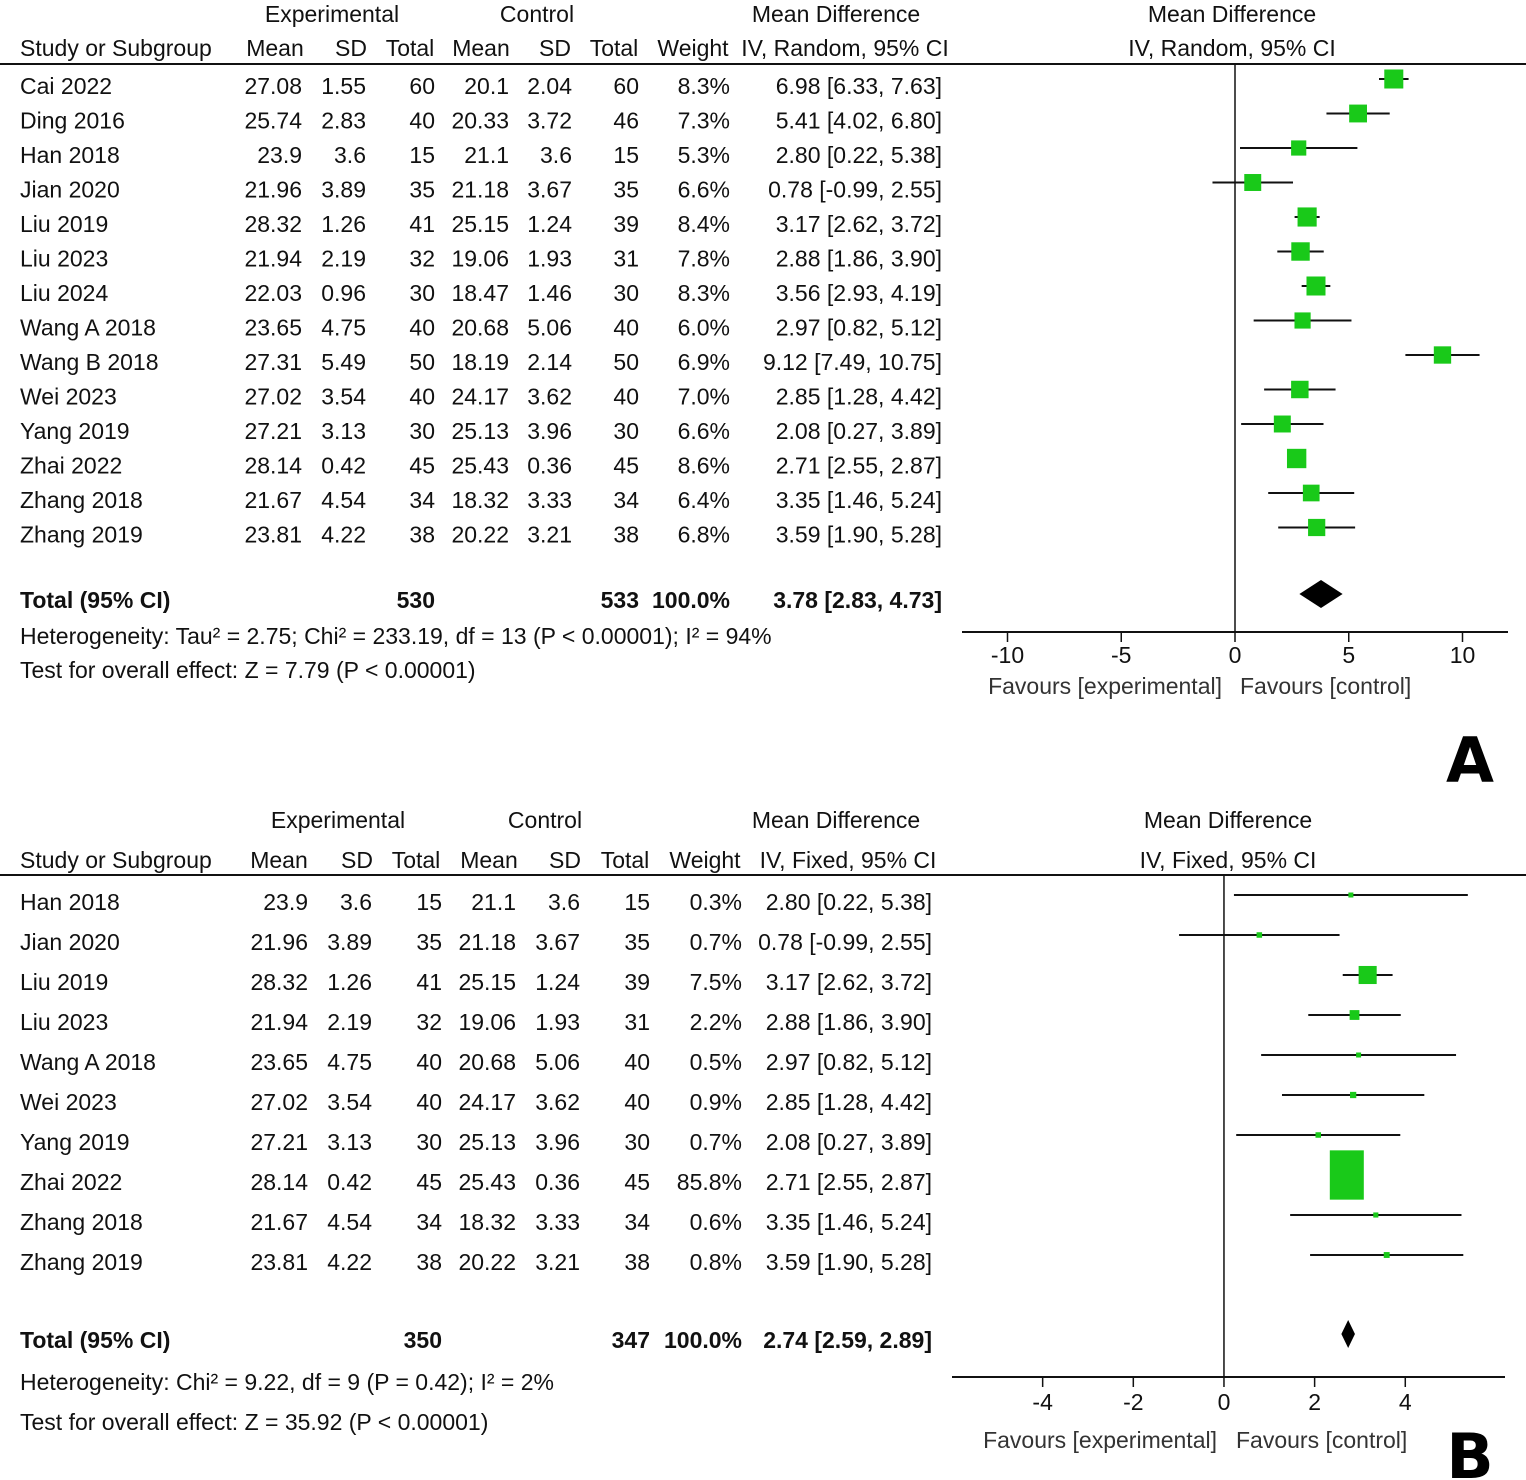 The width and height of the screenshot is (1526, 1480). What do you see at coordinates (273, 121) in the screenshot?
I see `experimental-mean-cell: 25.74` at bounding box center [273, 121].